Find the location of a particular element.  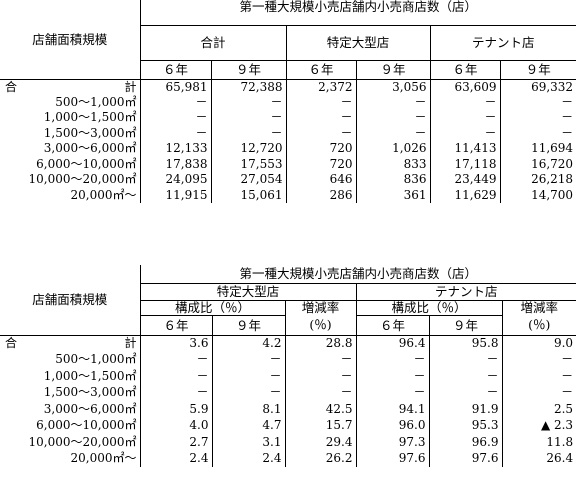

cell-value: 14,700 is located at coordinates (552, 194).